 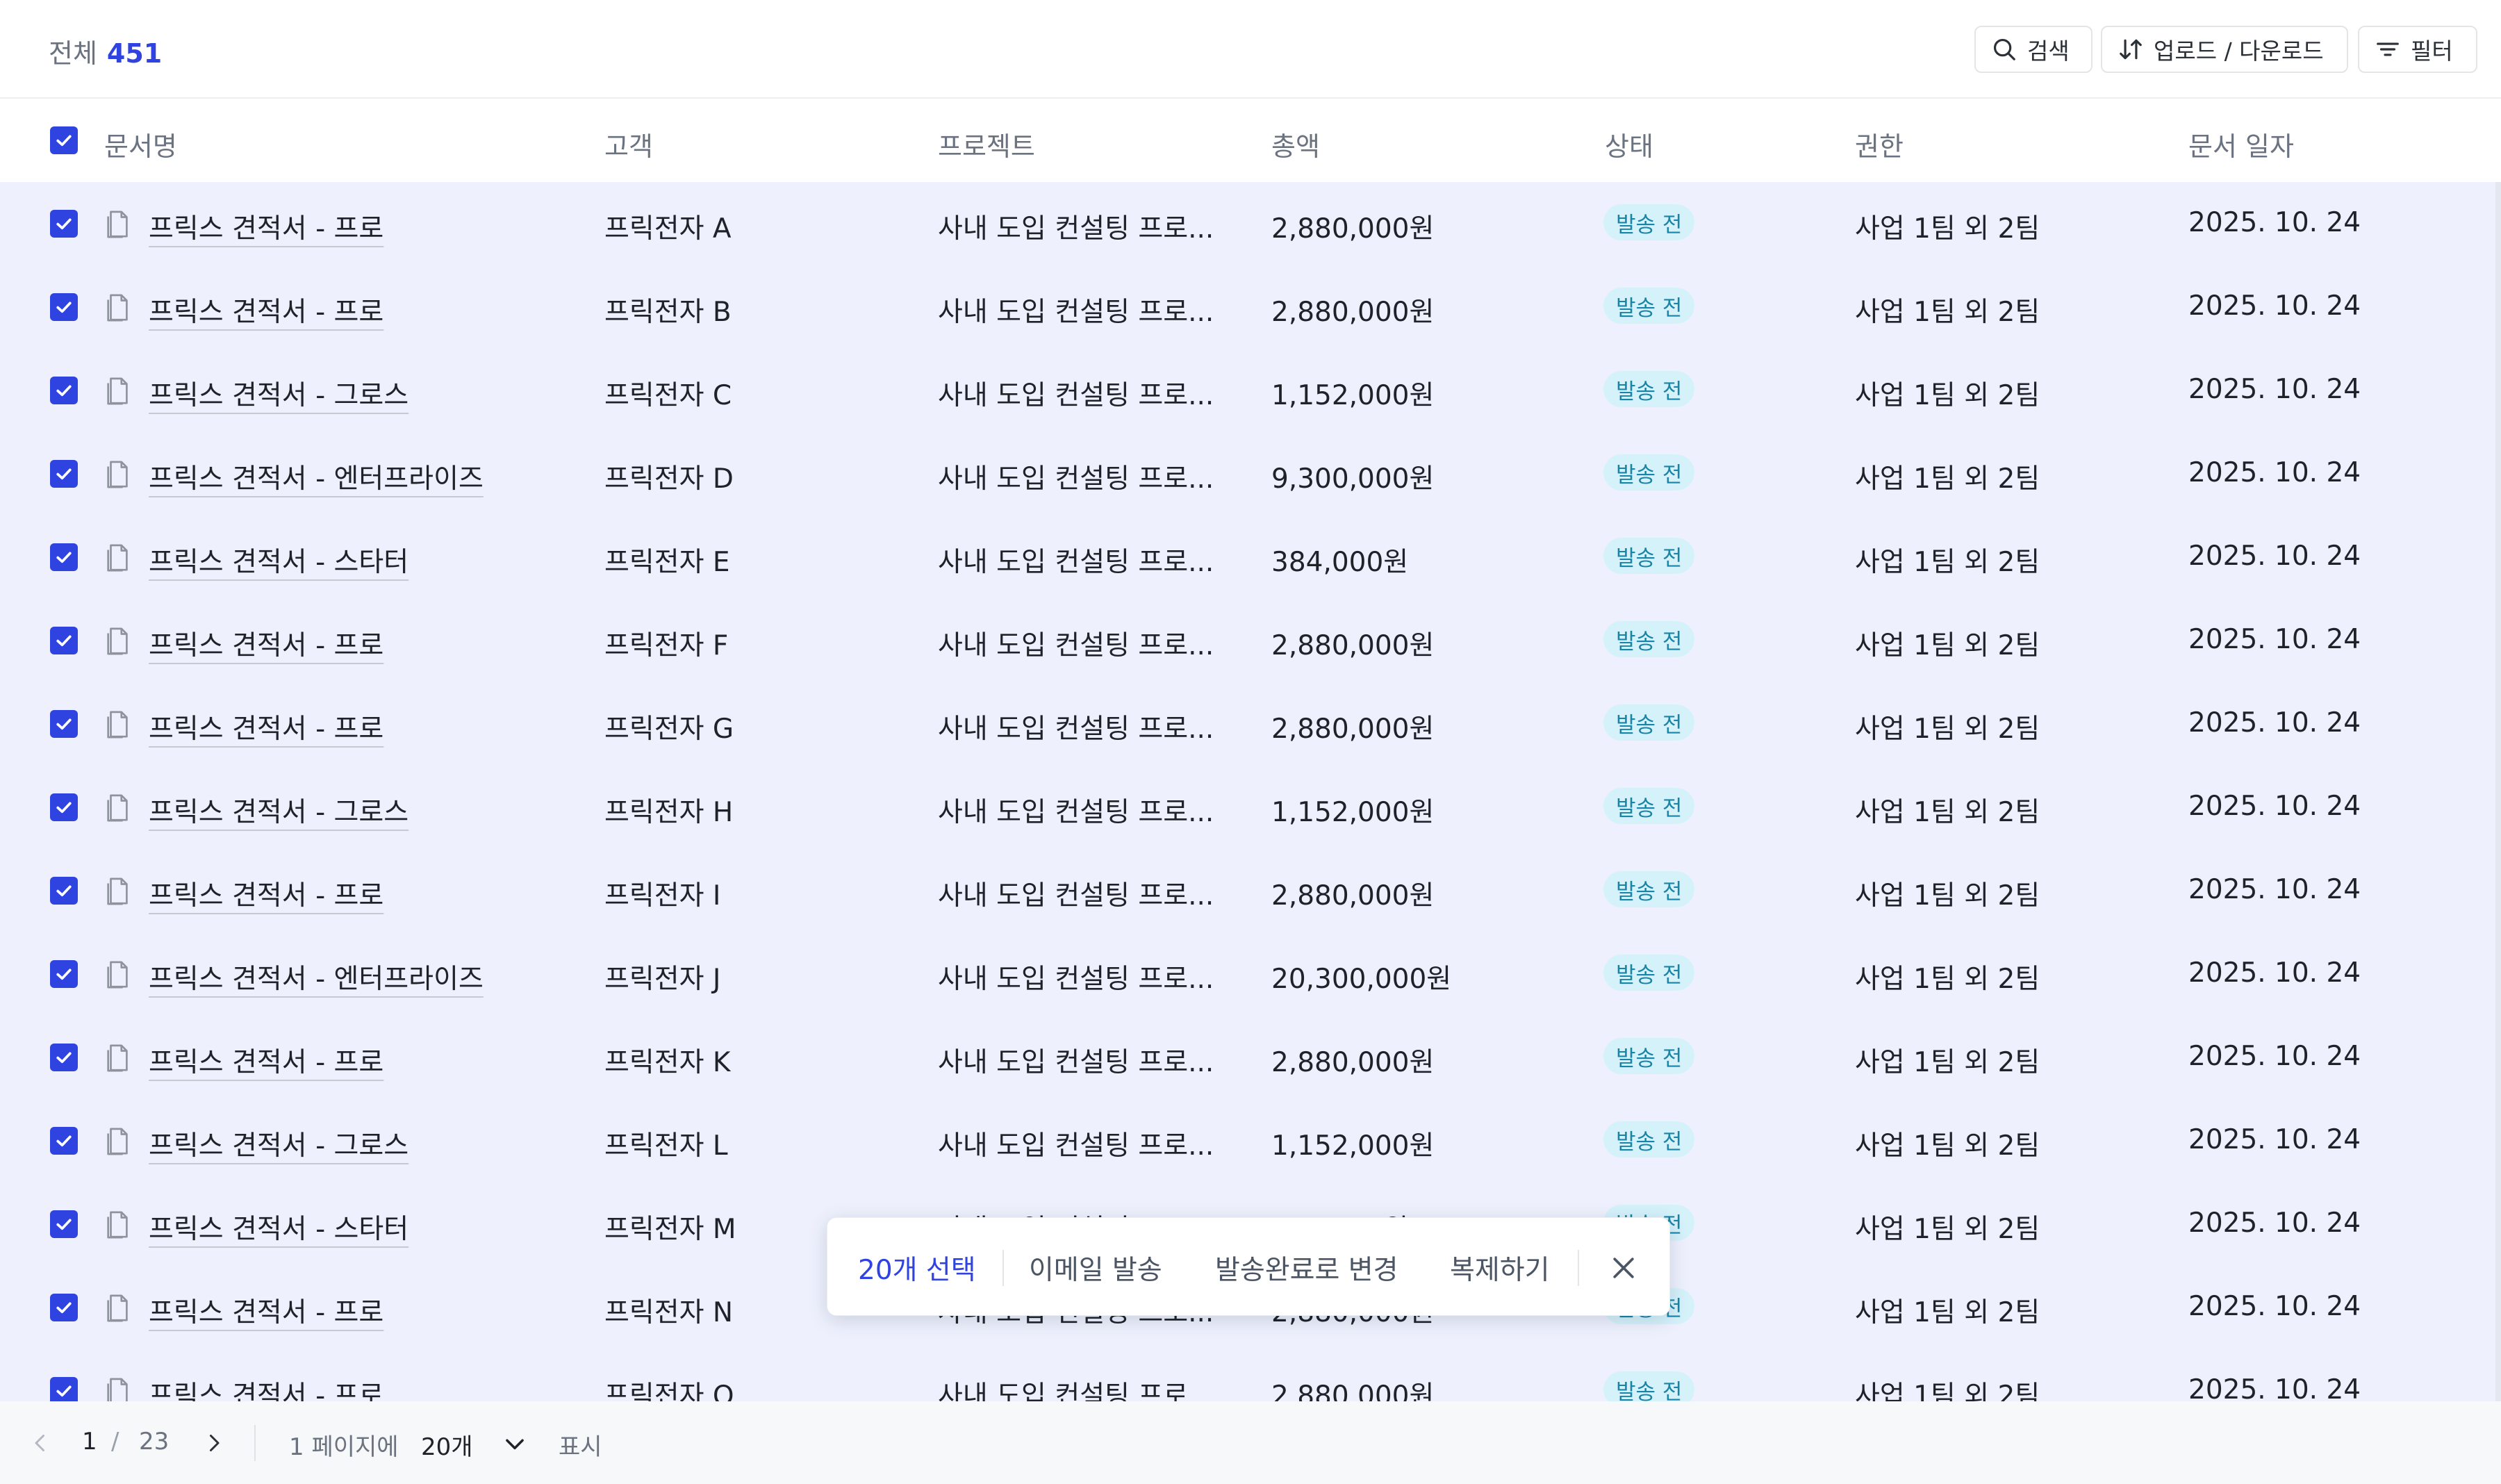 What do you see at coordinates (1095, 1270) in the screenshot?
I see `send-email-button: 이메일 발송` at bounding box center [1095, 1270].